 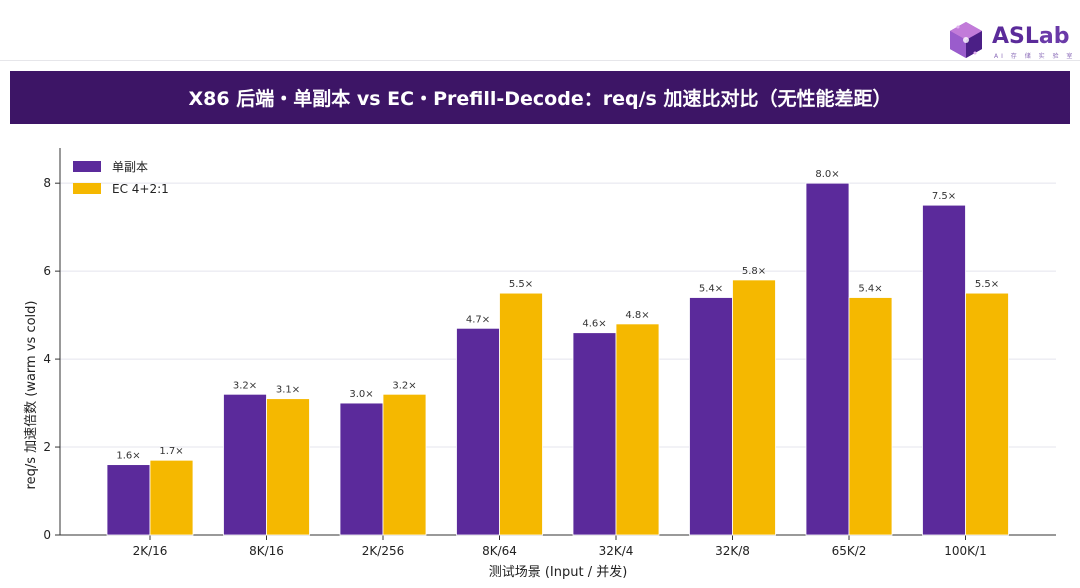 I want to click on logo-subtitle: AI 存 储 实 验 室, so click(x=1035, y=56).